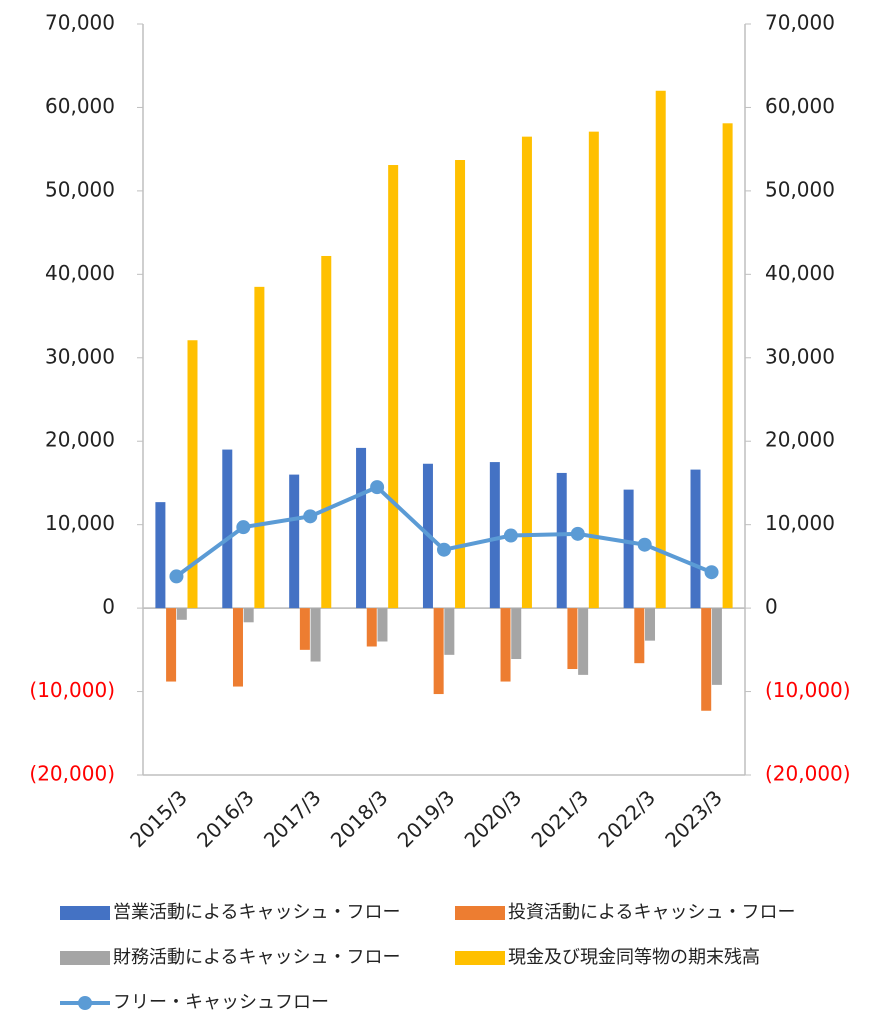  I want to click on legend-label: 営業活動によるキャッシュ・フロー, so click(256, 912).